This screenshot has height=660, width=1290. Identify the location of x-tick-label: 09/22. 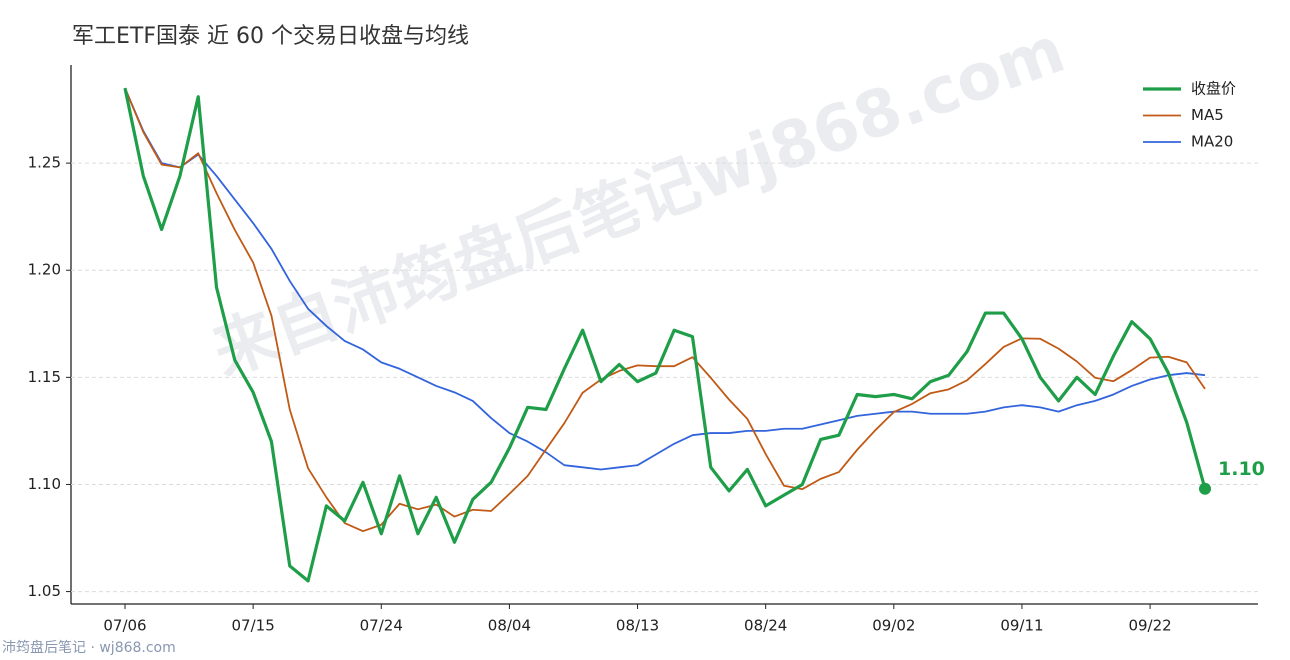
(1149, 626).